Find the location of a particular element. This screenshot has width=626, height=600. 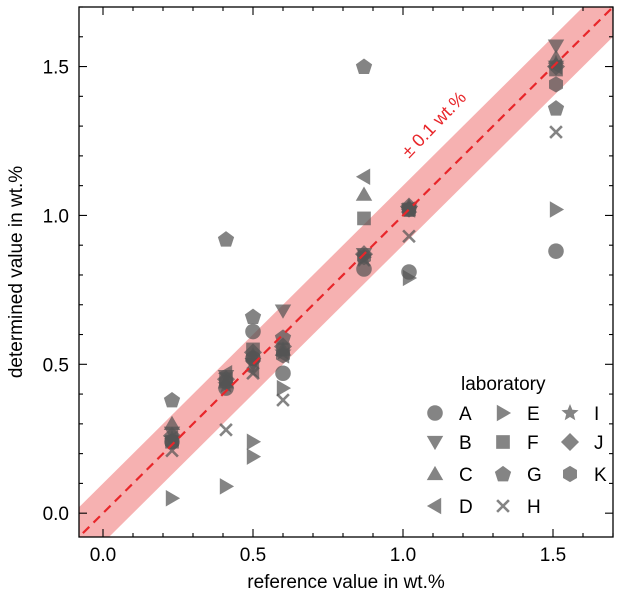

legend-marker-g is located at coordinates (503, 473).